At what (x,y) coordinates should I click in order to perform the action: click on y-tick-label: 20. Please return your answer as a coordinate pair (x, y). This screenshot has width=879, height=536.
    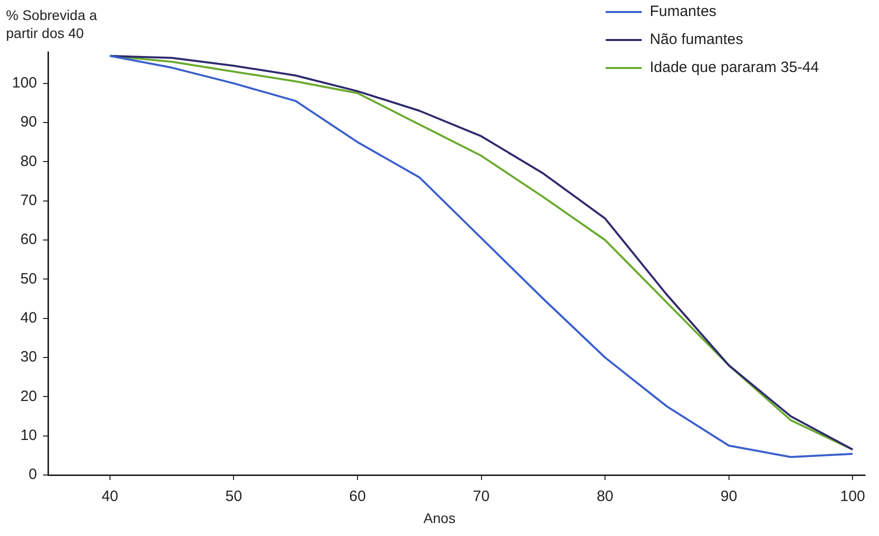
    Looking at the image, I should click on (29, 396).